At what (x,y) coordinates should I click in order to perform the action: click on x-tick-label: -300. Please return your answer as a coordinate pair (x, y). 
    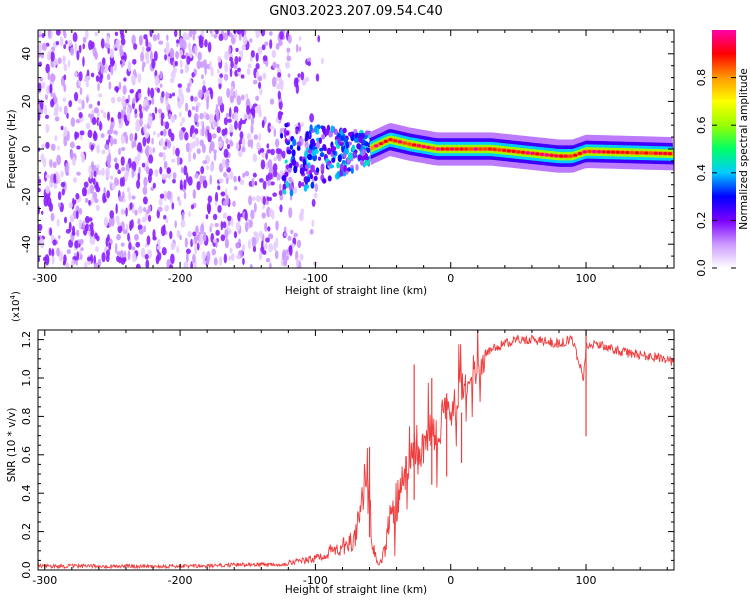
    Looking at the image, I should click on (44, 278).